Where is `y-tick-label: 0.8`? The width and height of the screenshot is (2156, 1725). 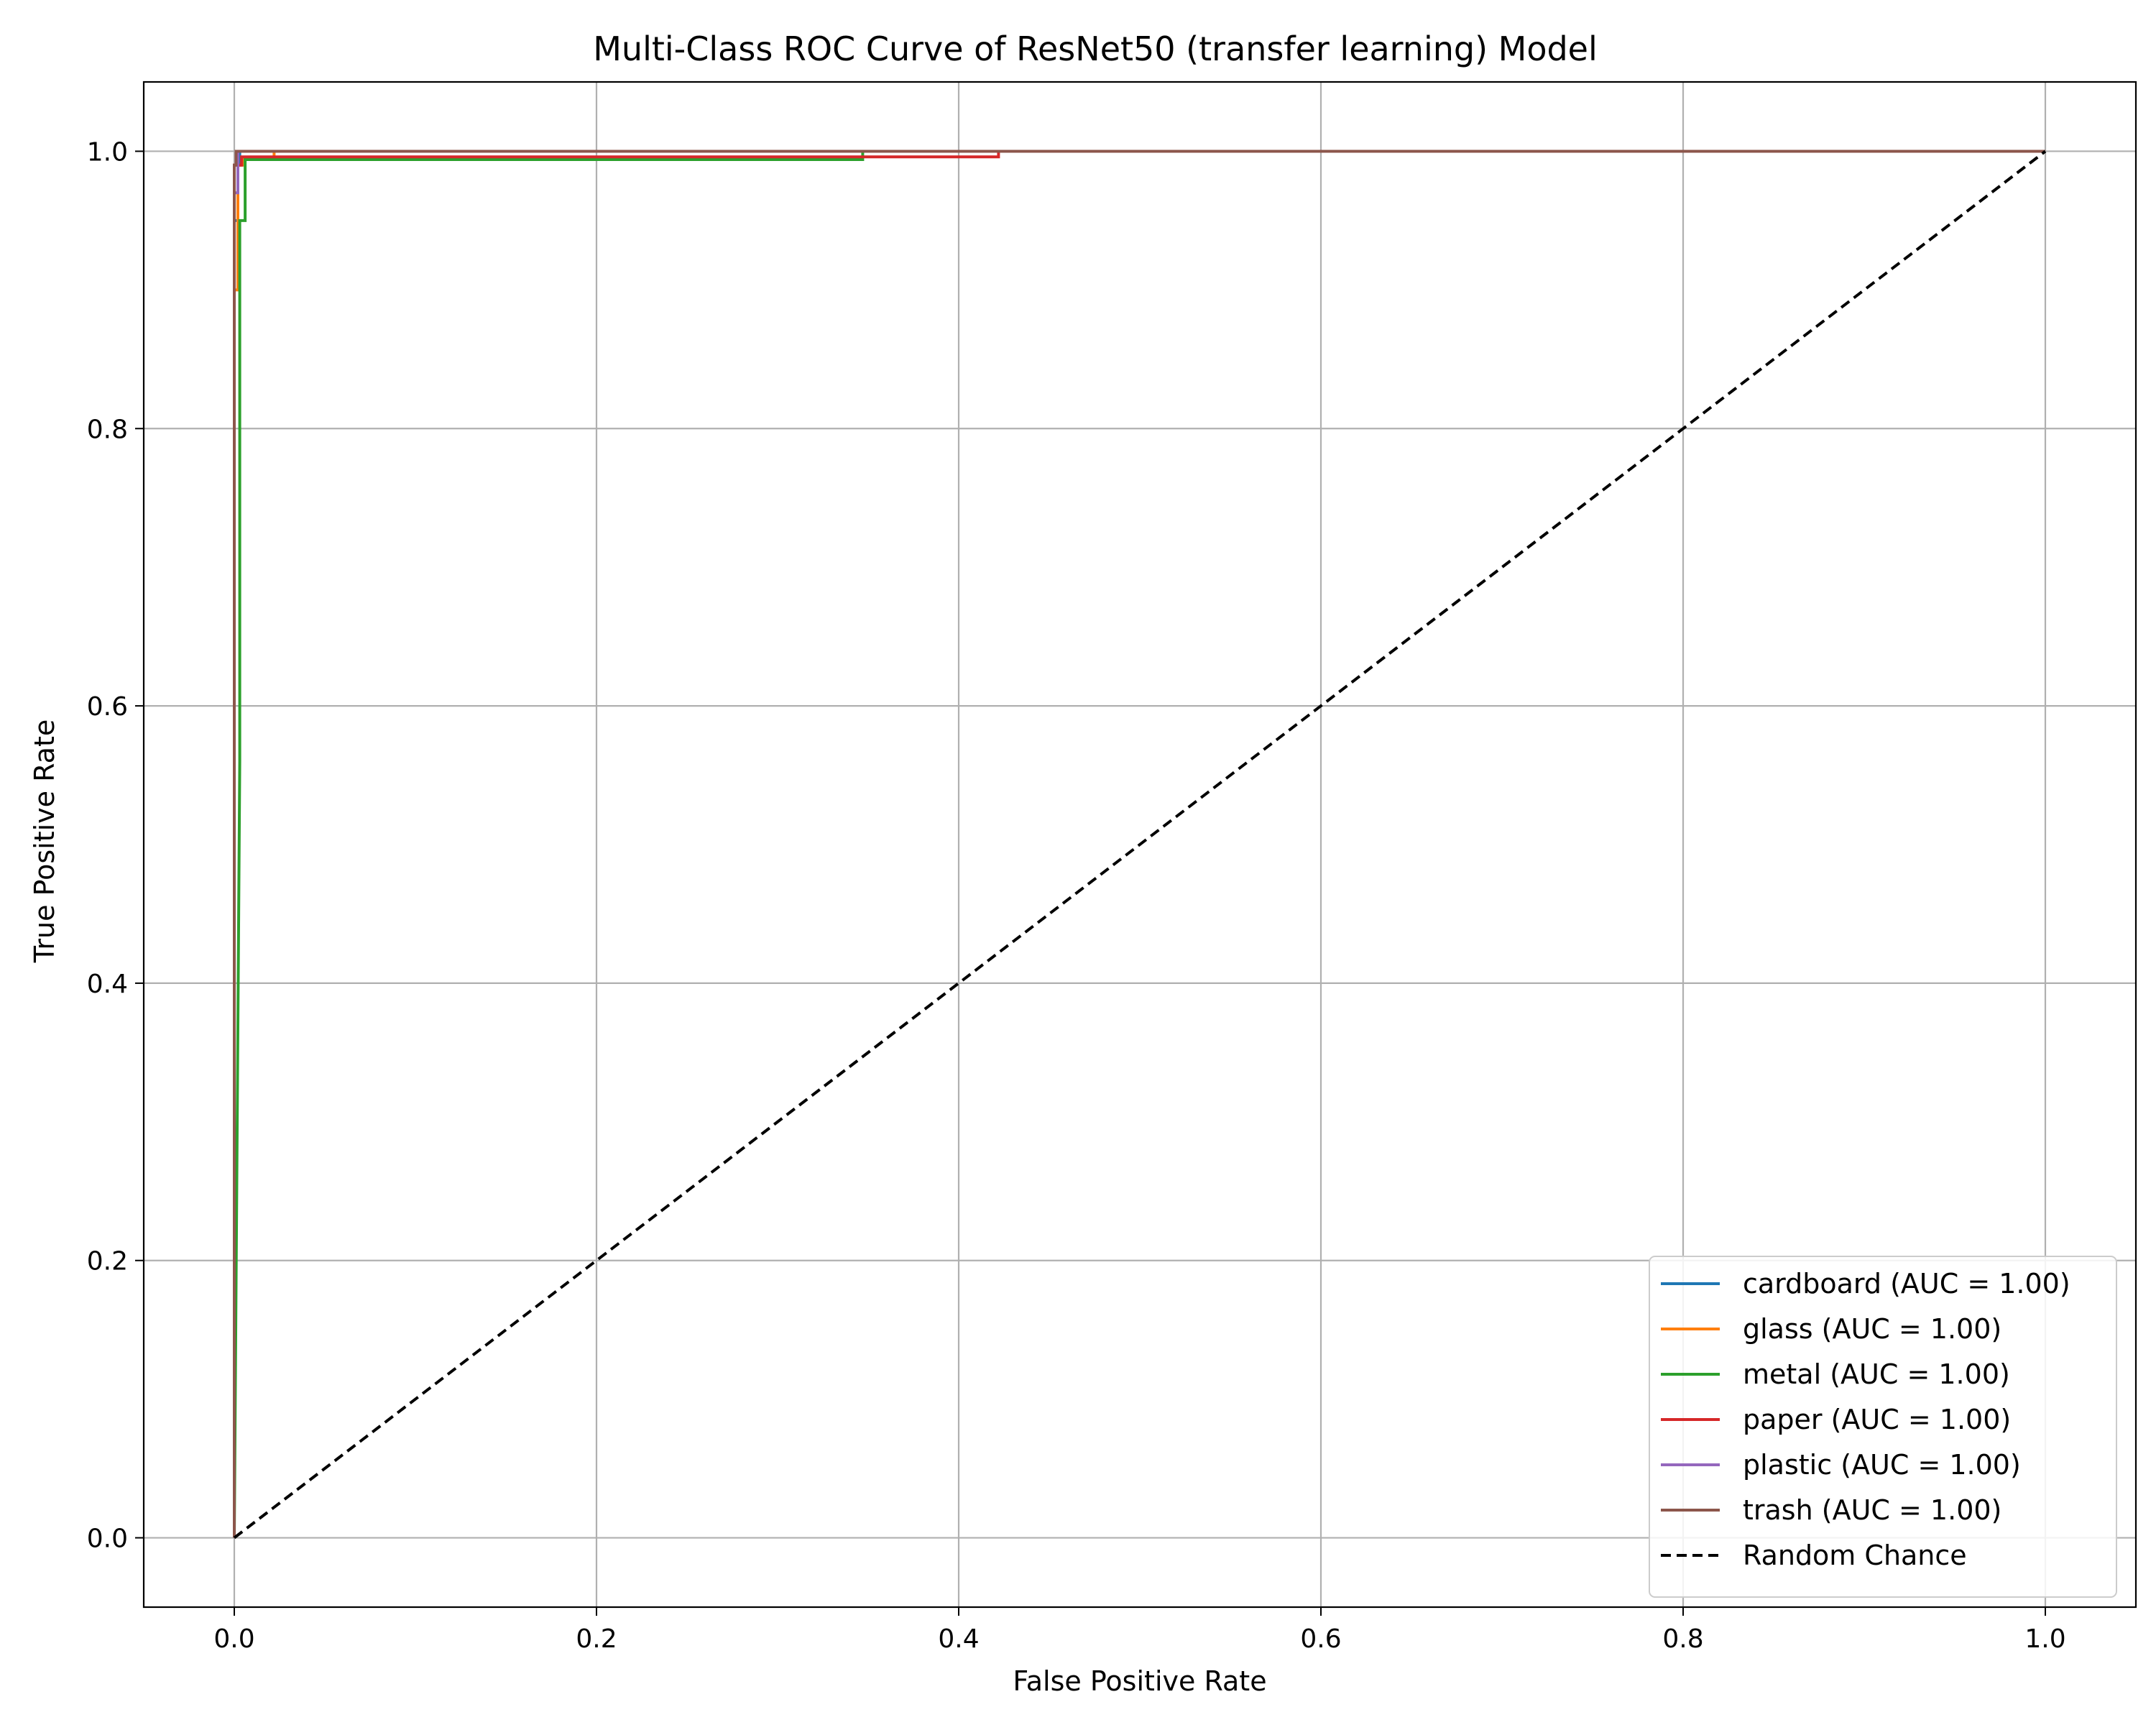 y-tick-label: 0.8 is located at coordinates (108, 429).